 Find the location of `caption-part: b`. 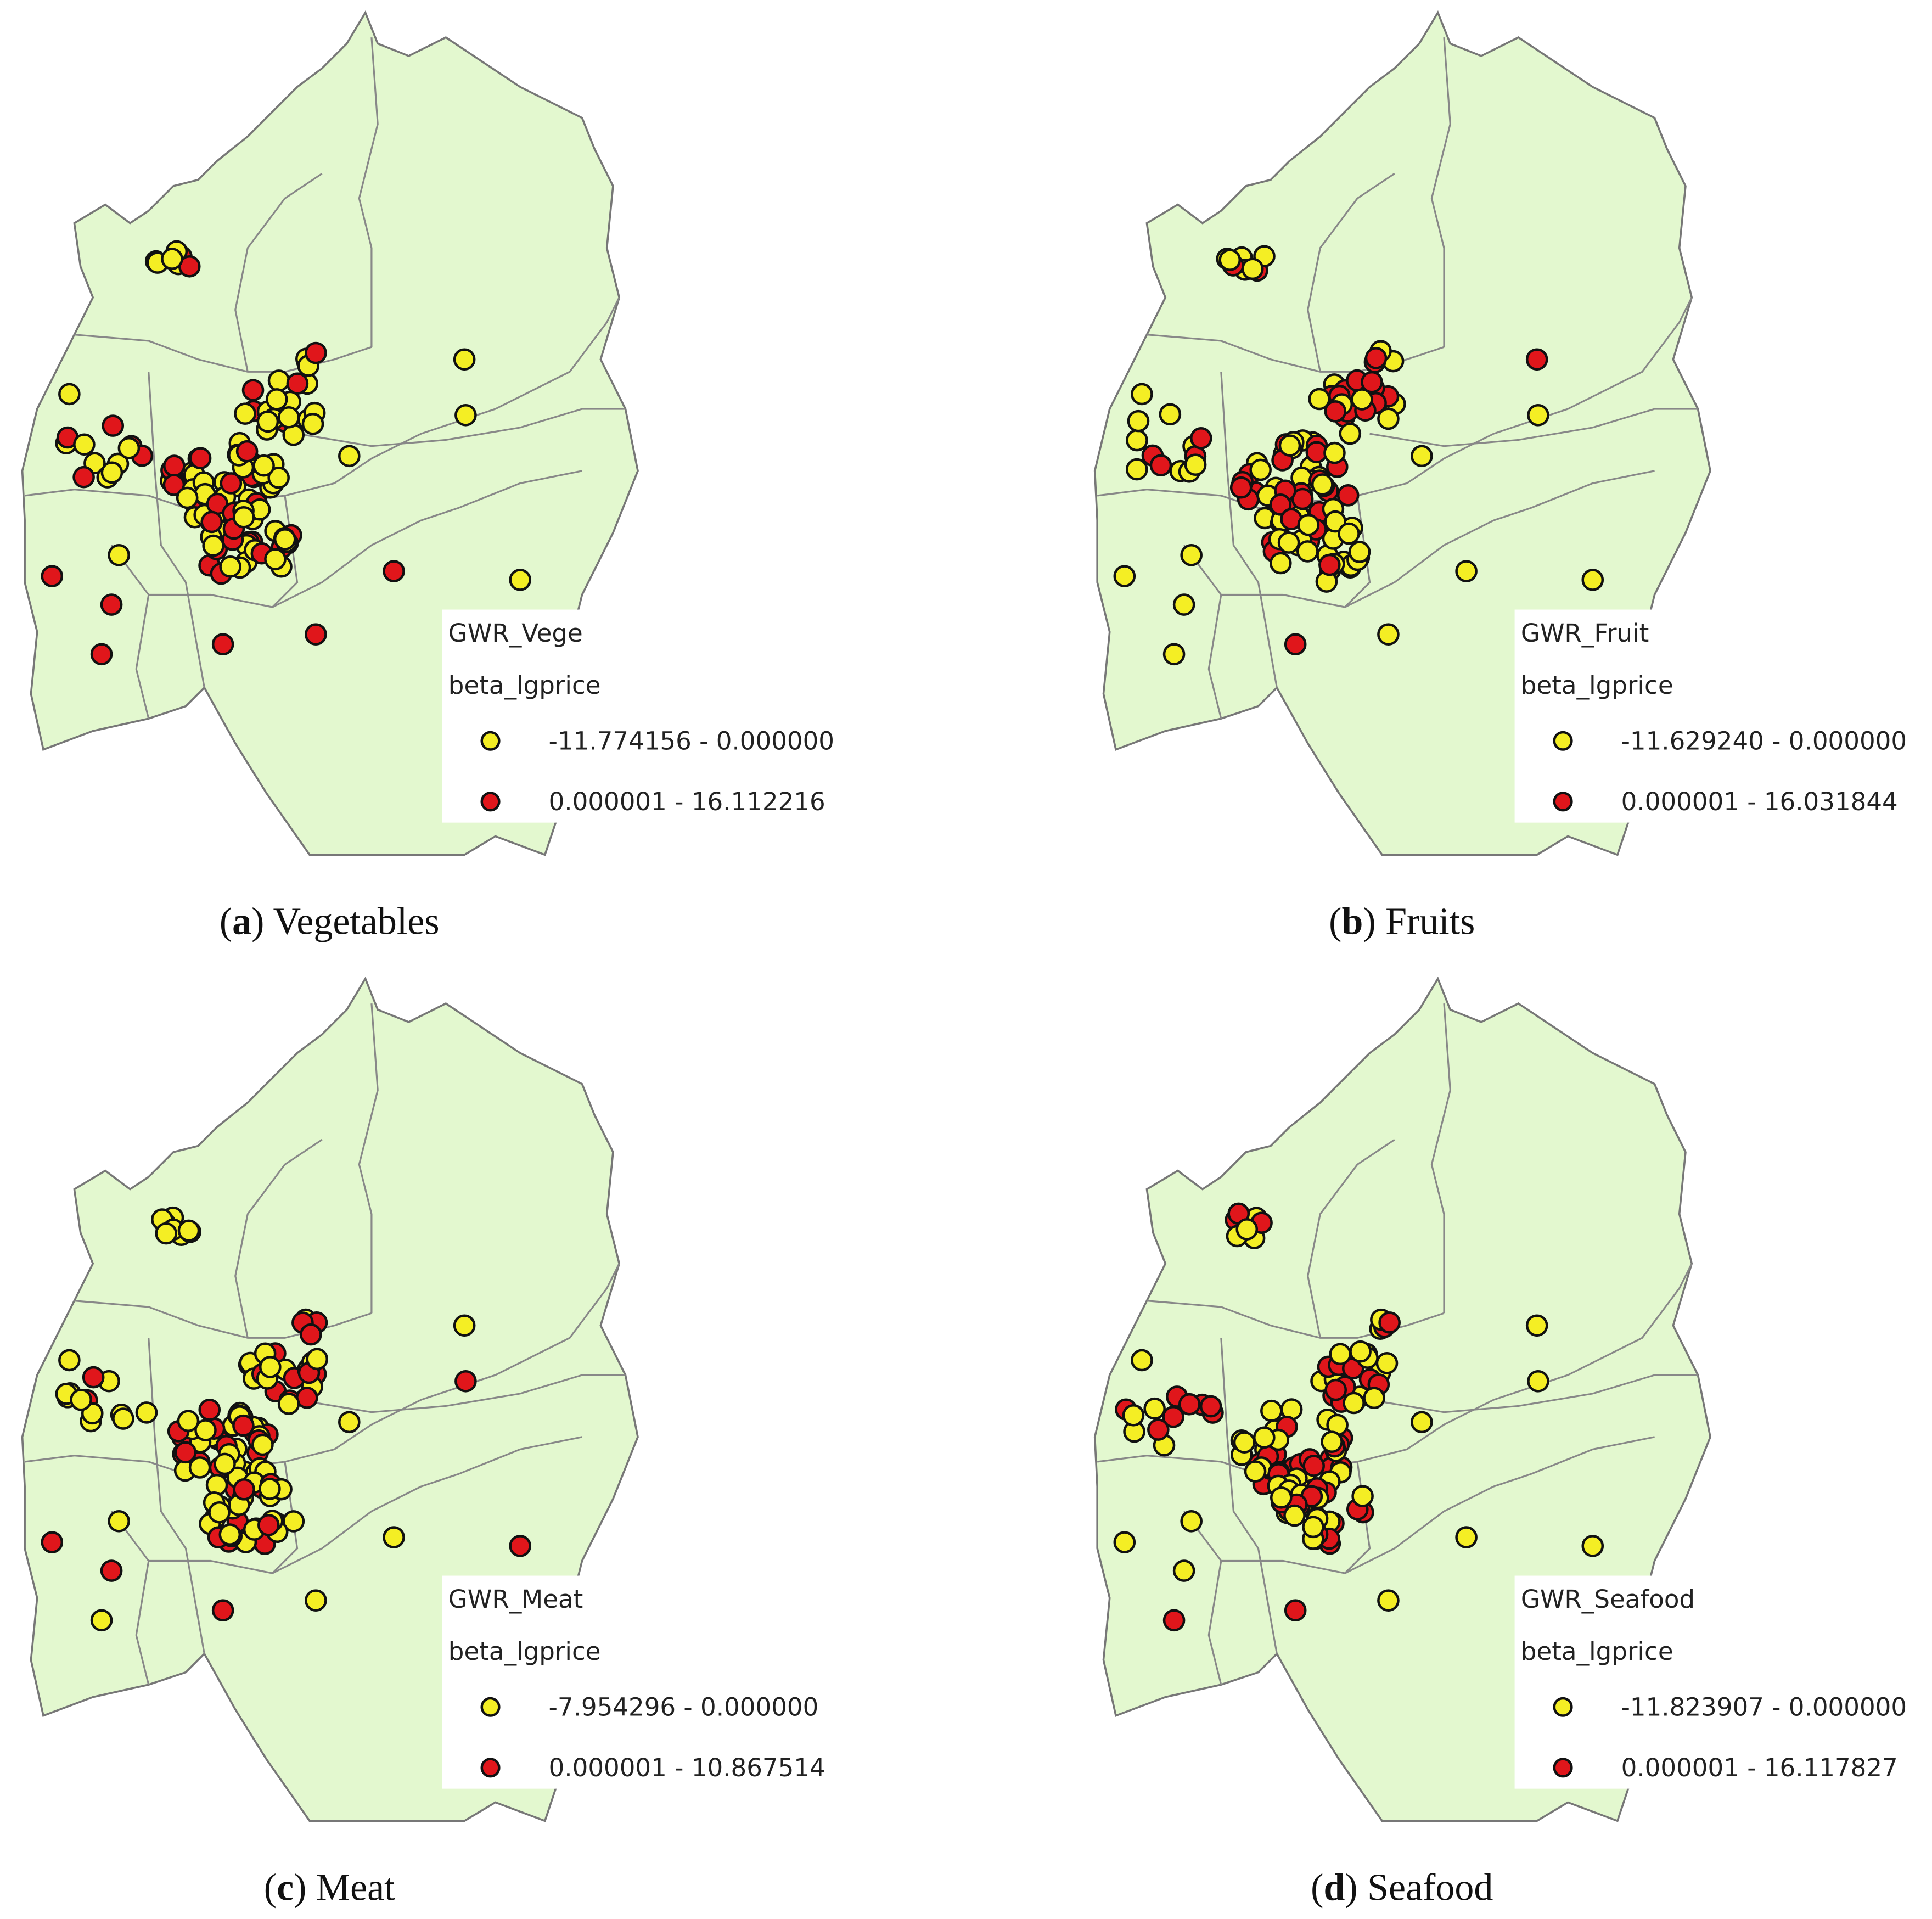

caption-part: b is located at coordinates (1352, 922).